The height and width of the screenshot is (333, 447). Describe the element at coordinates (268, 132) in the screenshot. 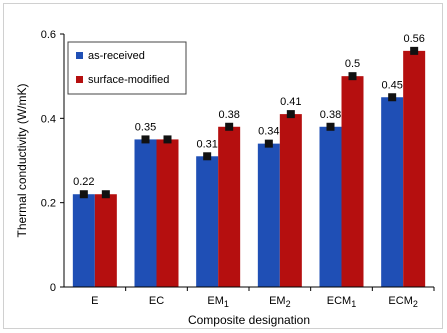

I see `data-label: 0.34` at that location.